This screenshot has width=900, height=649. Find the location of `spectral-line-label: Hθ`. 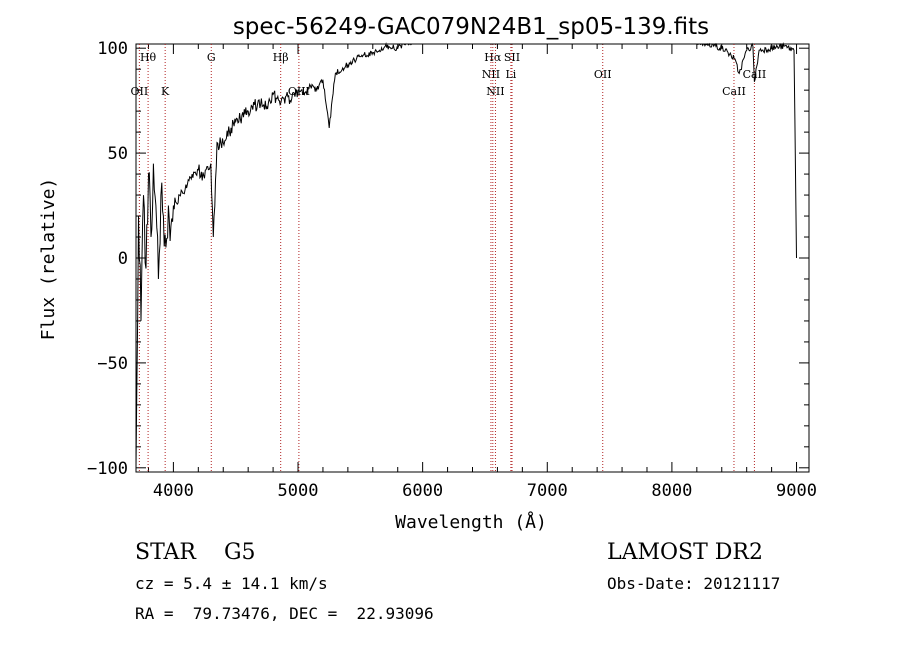

spectral-line-label: Hθ is located at coordinates (148, 57).